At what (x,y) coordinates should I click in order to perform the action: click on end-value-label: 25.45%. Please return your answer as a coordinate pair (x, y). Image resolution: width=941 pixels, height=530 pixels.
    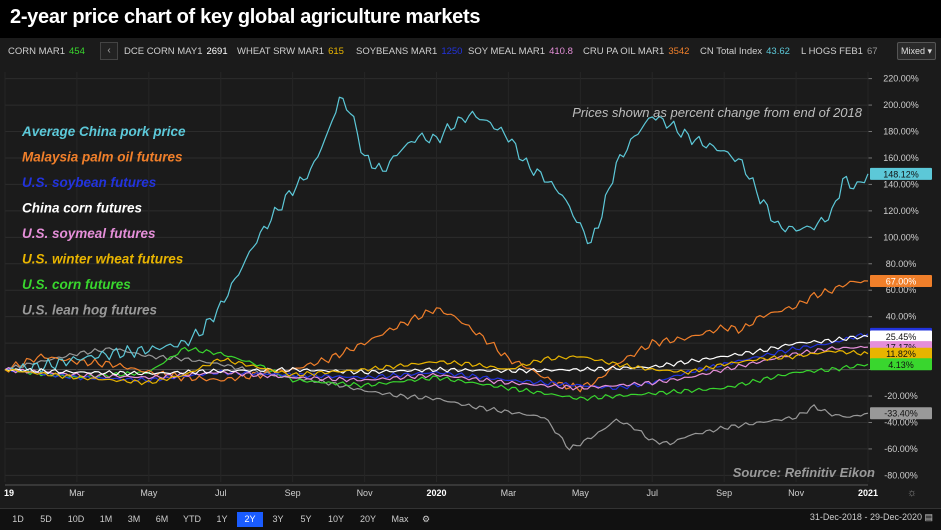
    Looking at the image, I should click on (901, 337).